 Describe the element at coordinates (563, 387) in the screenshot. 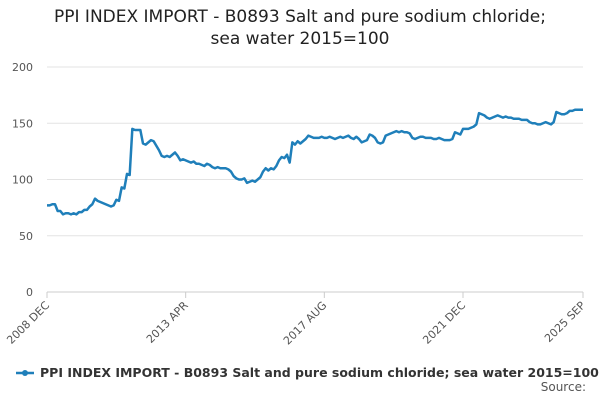

I see `source: Source:` at that location.